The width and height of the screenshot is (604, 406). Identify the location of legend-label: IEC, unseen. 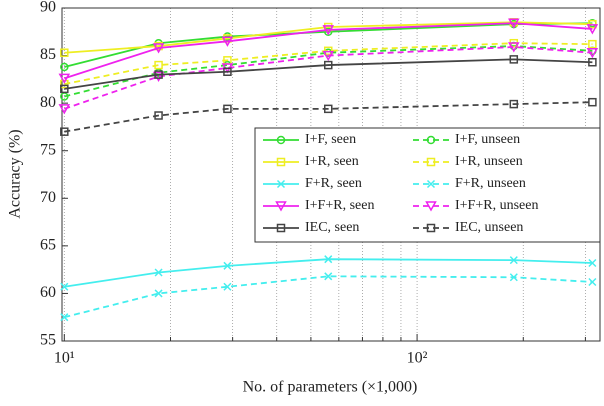
(489, 227).